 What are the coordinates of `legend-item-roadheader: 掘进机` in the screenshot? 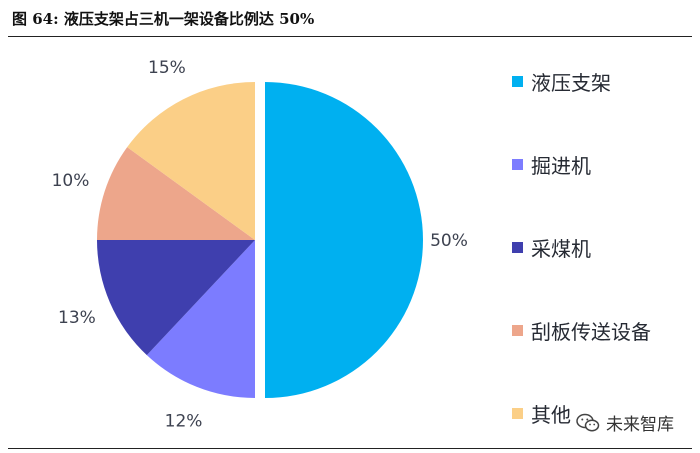 It's located at (551, 164).